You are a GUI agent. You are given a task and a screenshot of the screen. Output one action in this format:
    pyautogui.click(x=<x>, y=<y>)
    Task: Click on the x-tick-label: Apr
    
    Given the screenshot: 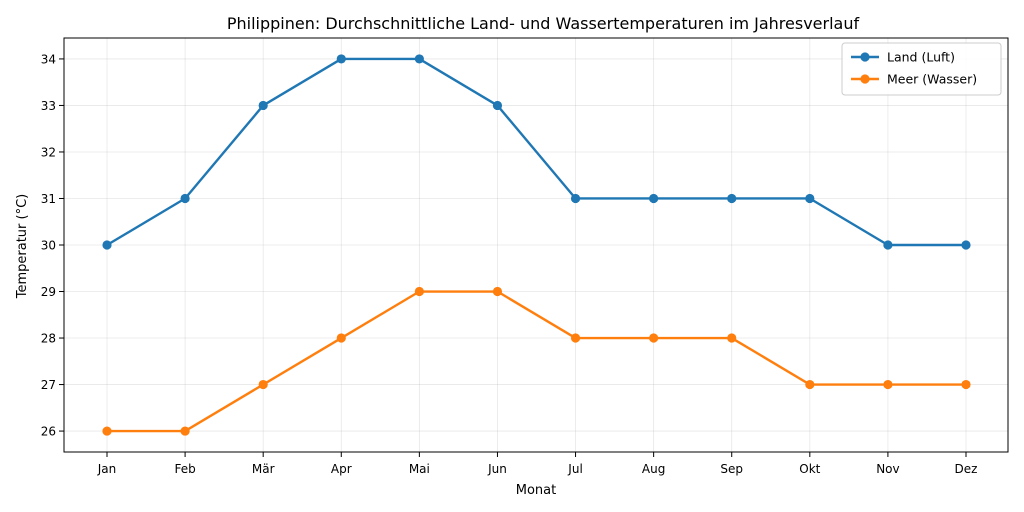 What is the action you would take?
    pyautogui.click(x=341, y=469)
    